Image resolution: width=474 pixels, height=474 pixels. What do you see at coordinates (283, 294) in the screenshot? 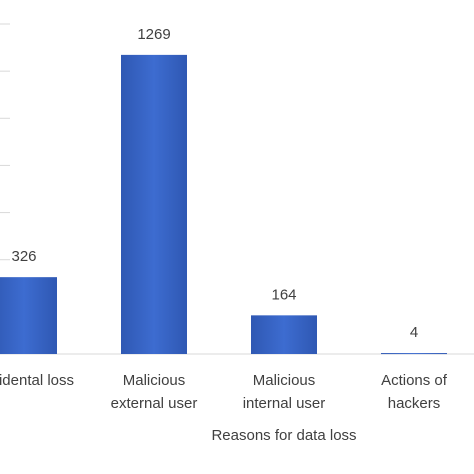
I see `value-label: 164` at bounding box center [283, 294].